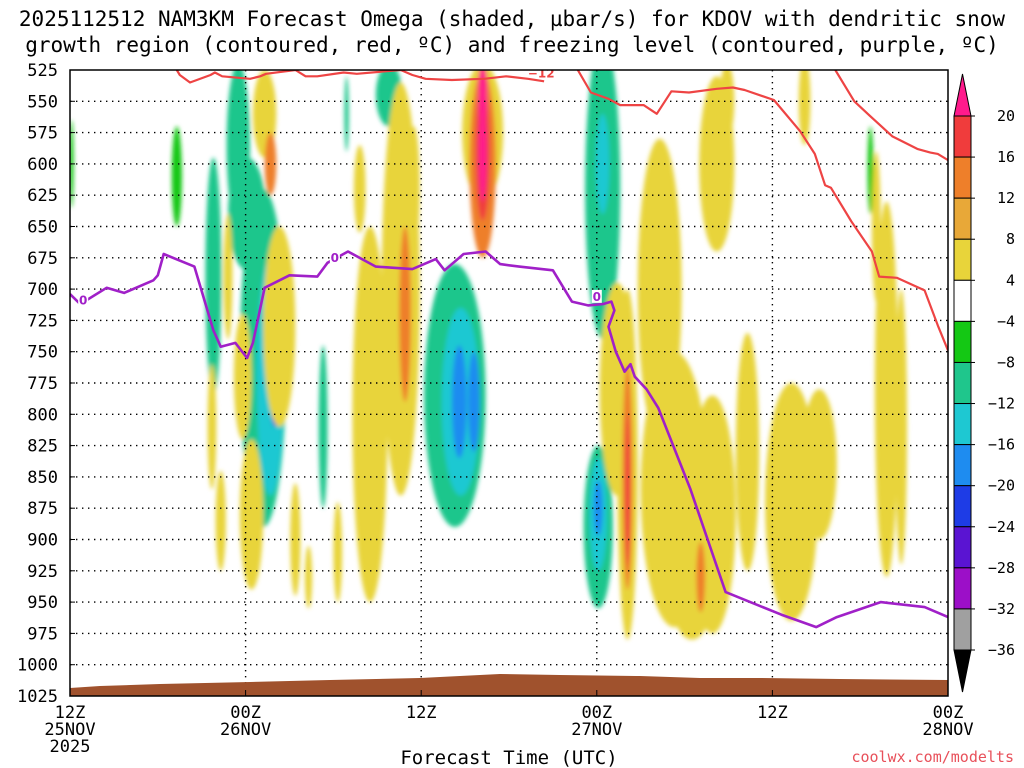 Image resolution: width=1024 pixels, height=768 pixels. Describe the element at coordinates (42, 634) in the screenshot. I see `y-tick-label: 975` at that location.